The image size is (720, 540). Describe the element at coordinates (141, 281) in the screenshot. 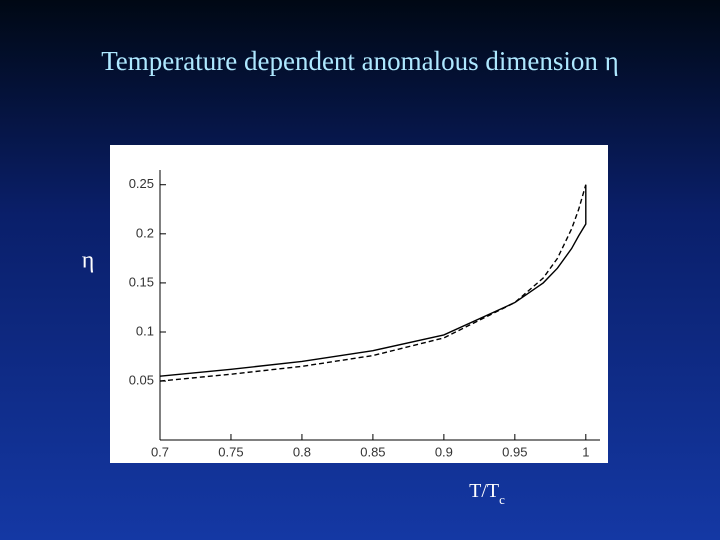

I see `y-tick-label: 0.15` at that location.